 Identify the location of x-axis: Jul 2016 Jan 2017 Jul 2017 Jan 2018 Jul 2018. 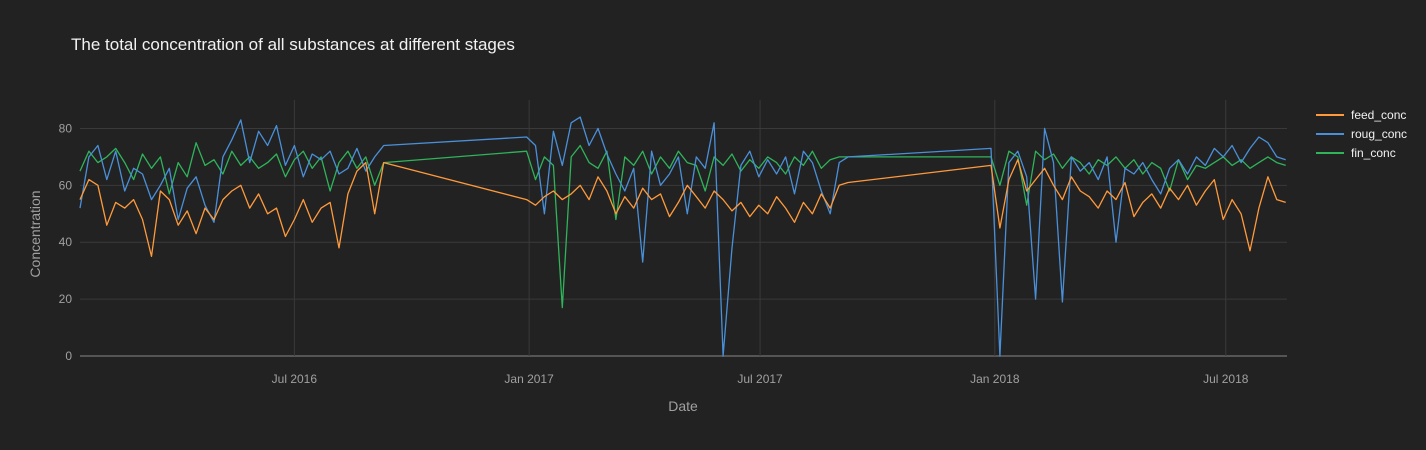
(760, 379).